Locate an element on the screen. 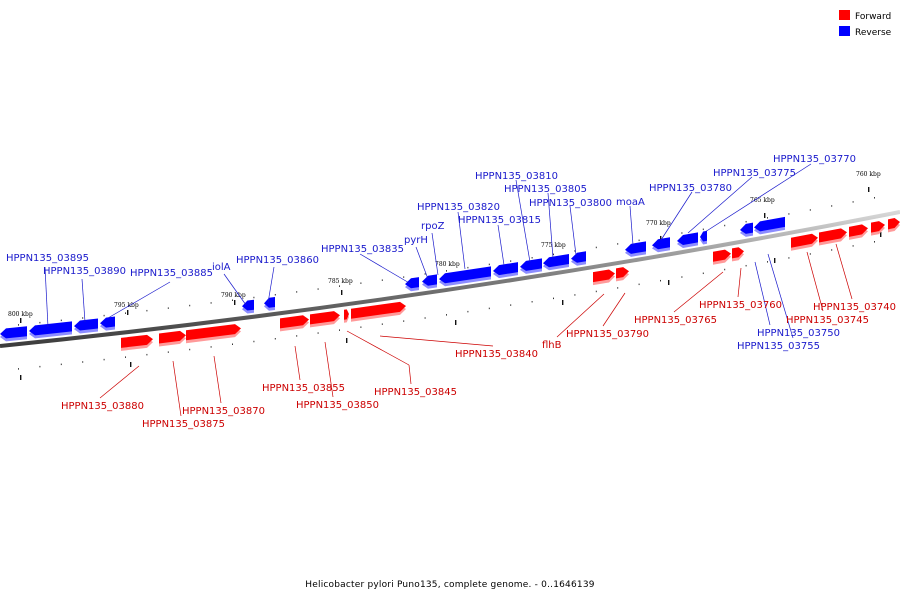 This screenshot has width=900, height=600. gene-label: HPPN135_03760 is located at coordinates (740, 305).